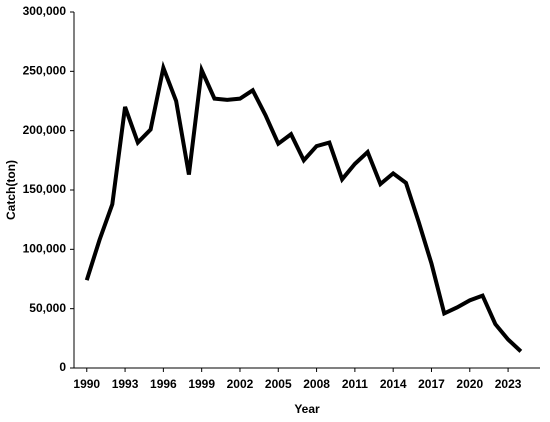 The image size is (550, 422). Describe the element at coordinates (45, 189) in the screenshot. I see `y-tick-label: 150,000` at that location.